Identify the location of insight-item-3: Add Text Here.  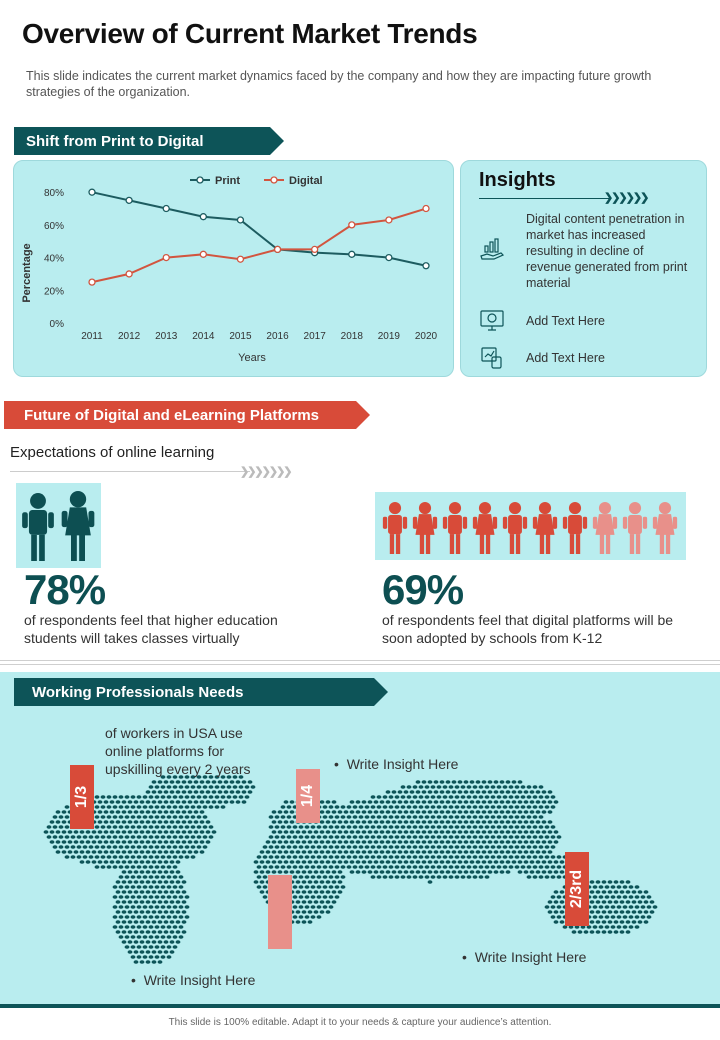
(565, 358).